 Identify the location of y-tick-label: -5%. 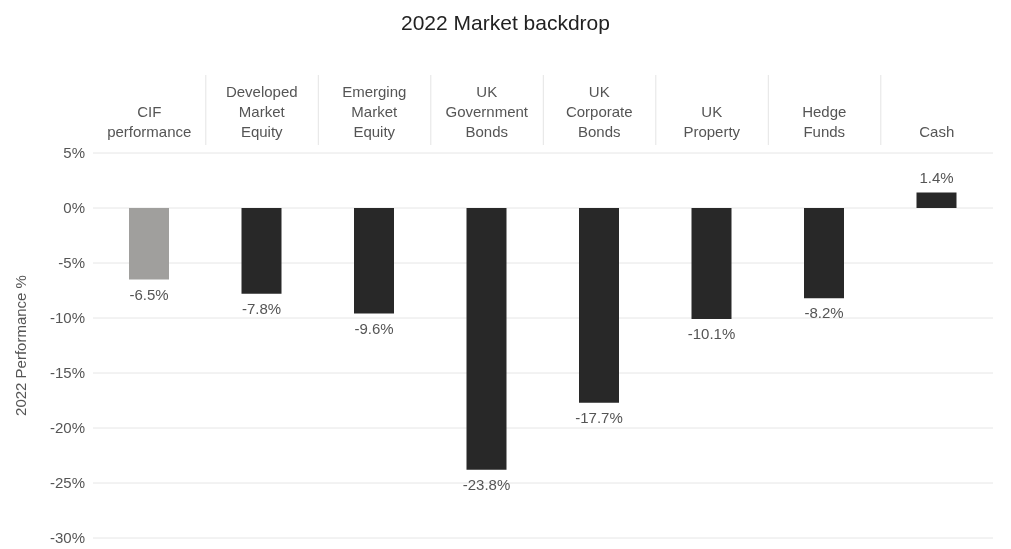
(71, 263).